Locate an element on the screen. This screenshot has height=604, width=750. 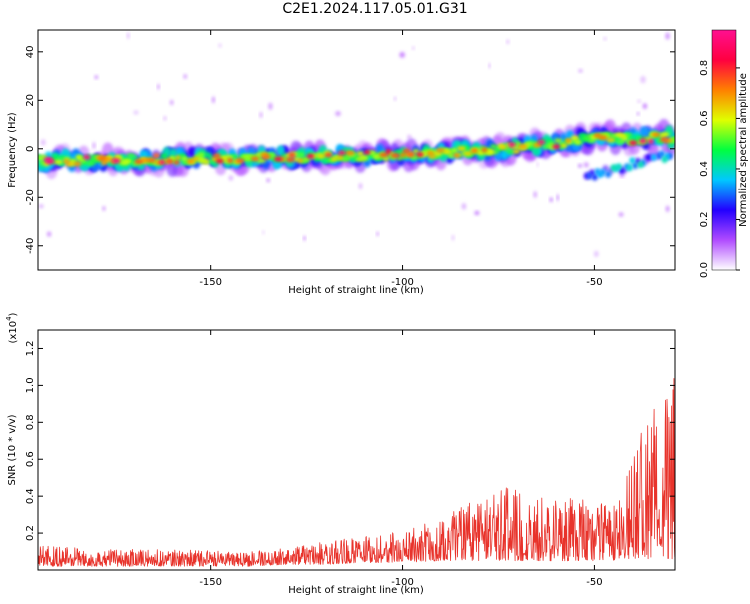
colorbar-label: Normalized spectral amplitude is located at coordinates (743, 150).